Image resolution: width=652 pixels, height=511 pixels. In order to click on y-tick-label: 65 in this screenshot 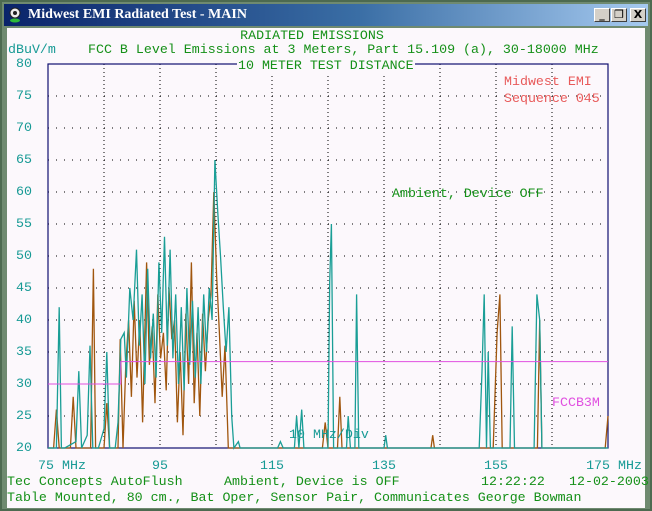, I will do `click(24, 159)`.